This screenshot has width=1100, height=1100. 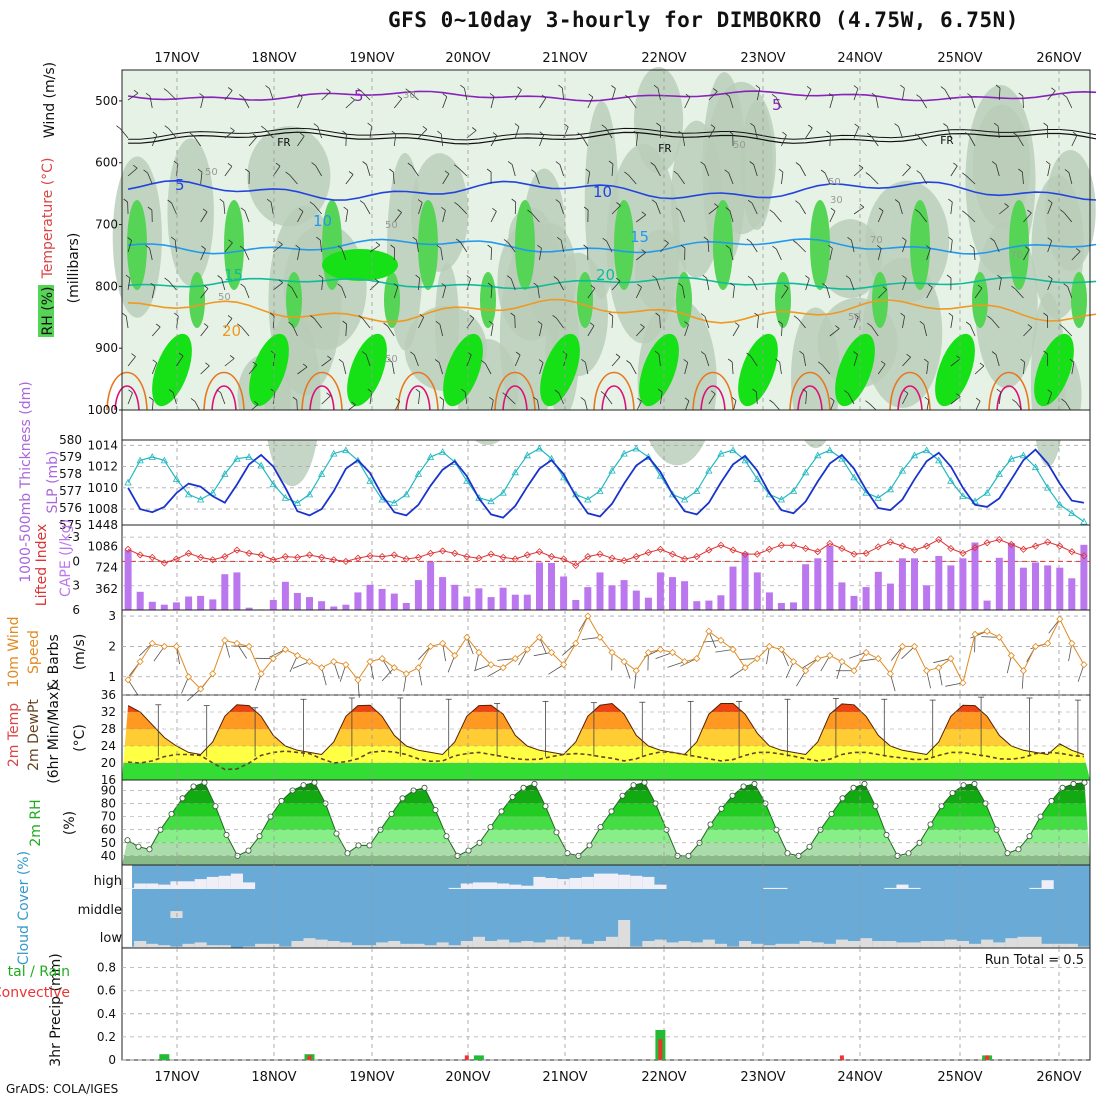 I want to click on rh-tick-label: 80, so click(x=108, y=804).